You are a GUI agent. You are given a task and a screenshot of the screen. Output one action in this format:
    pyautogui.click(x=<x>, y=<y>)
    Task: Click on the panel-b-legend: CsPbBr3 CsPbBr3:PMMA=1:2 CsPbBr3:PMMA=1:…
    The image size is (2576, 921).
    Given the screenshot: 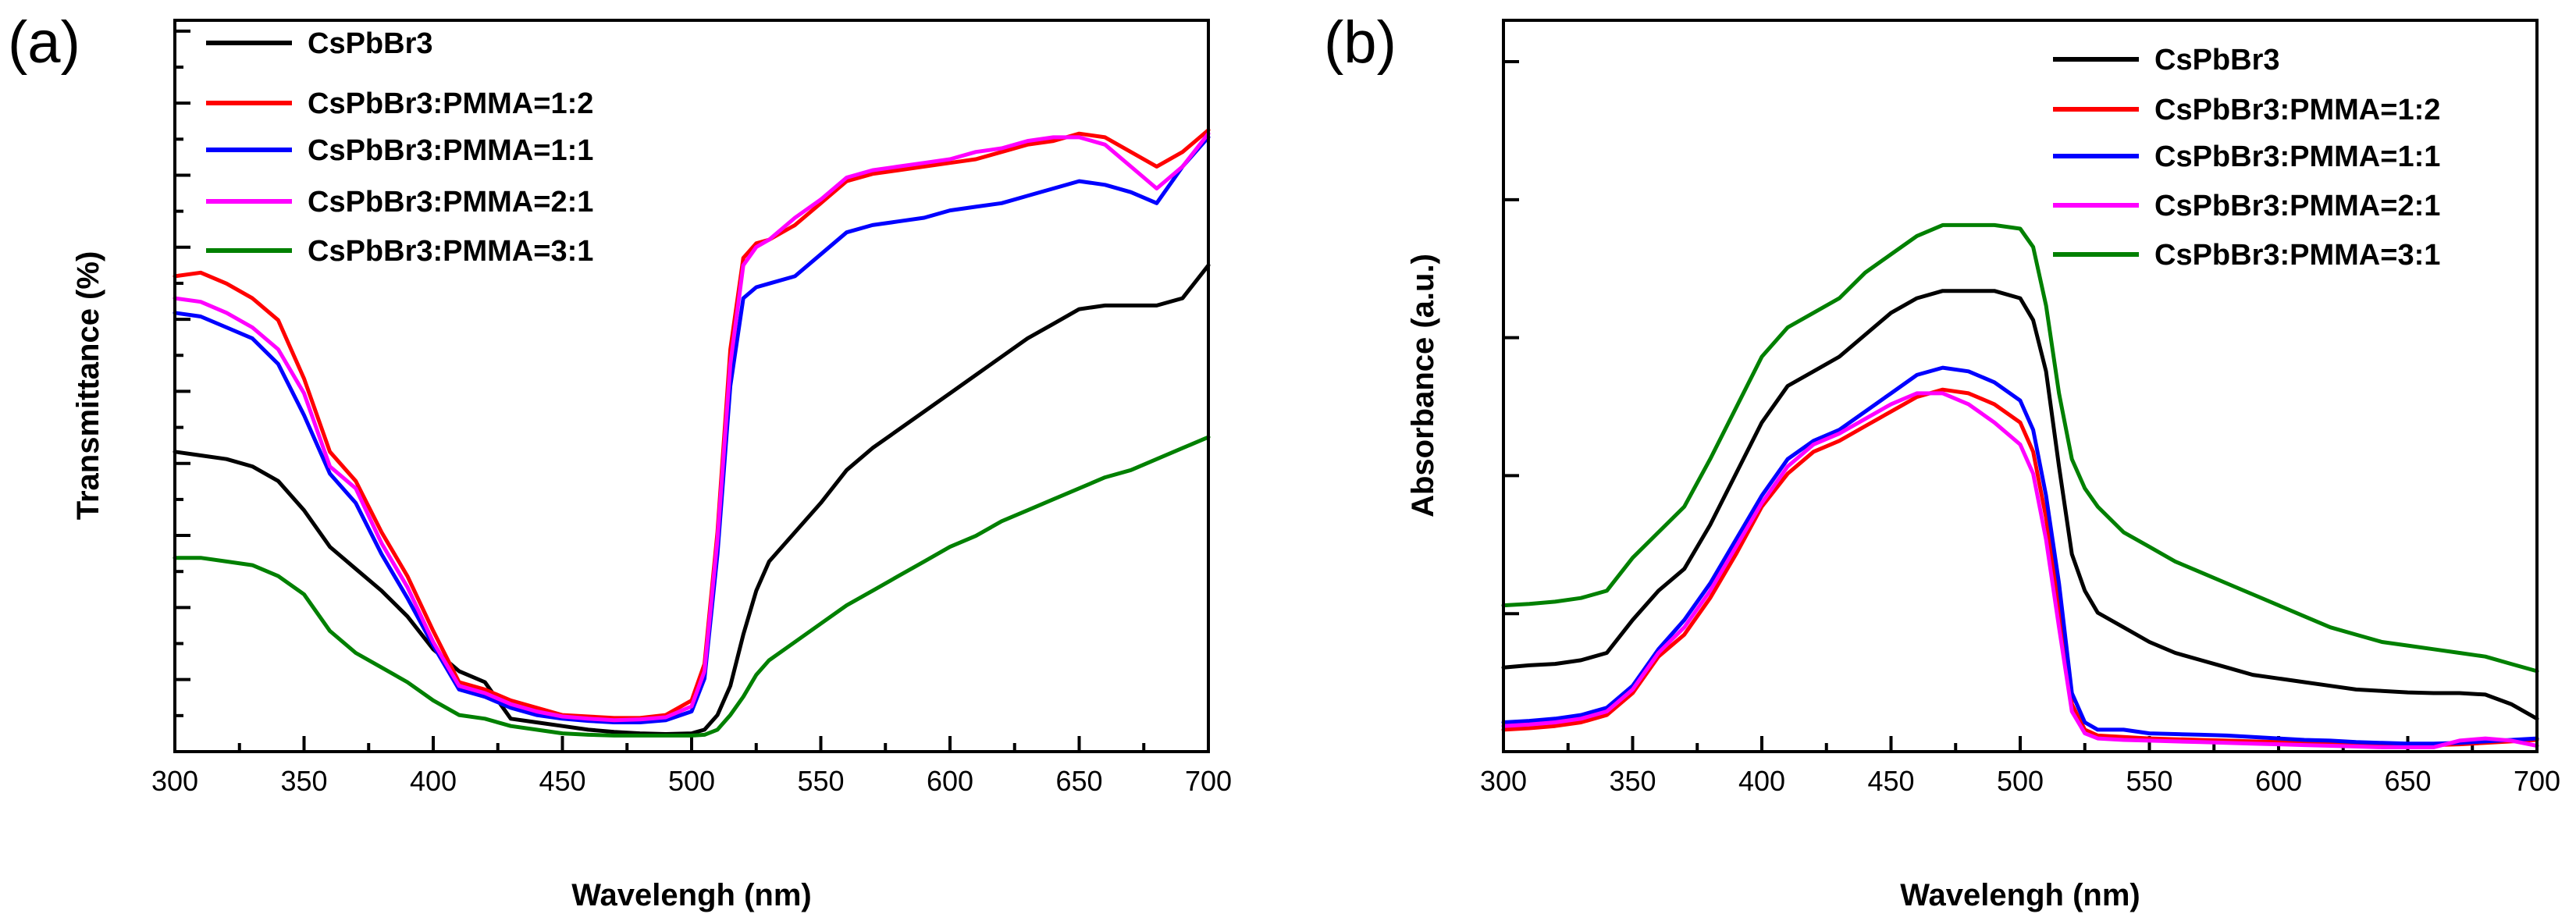 What is the action you would take?
    pyautogui.click(x=2246, y=158)
    